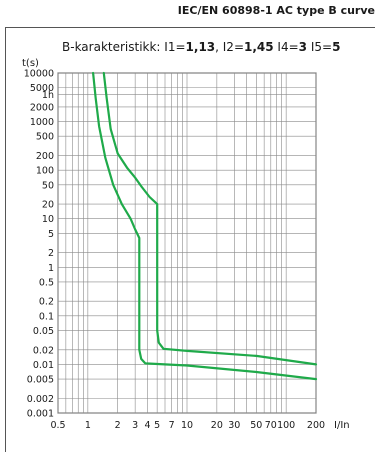 Image resolution: width=379 pixels, height=452 pixels. What do you see at coordinates (135, 425) in the screenshot?
I see `x-tick-label: 3` at bounding box center [135, 425].